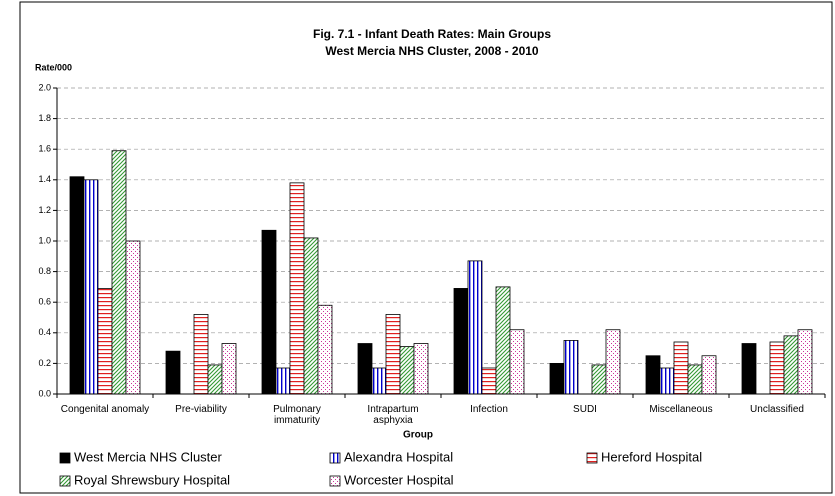 The image size is (835, 496). I want to click on y-tick-label: 1.2, so click(44, 210).